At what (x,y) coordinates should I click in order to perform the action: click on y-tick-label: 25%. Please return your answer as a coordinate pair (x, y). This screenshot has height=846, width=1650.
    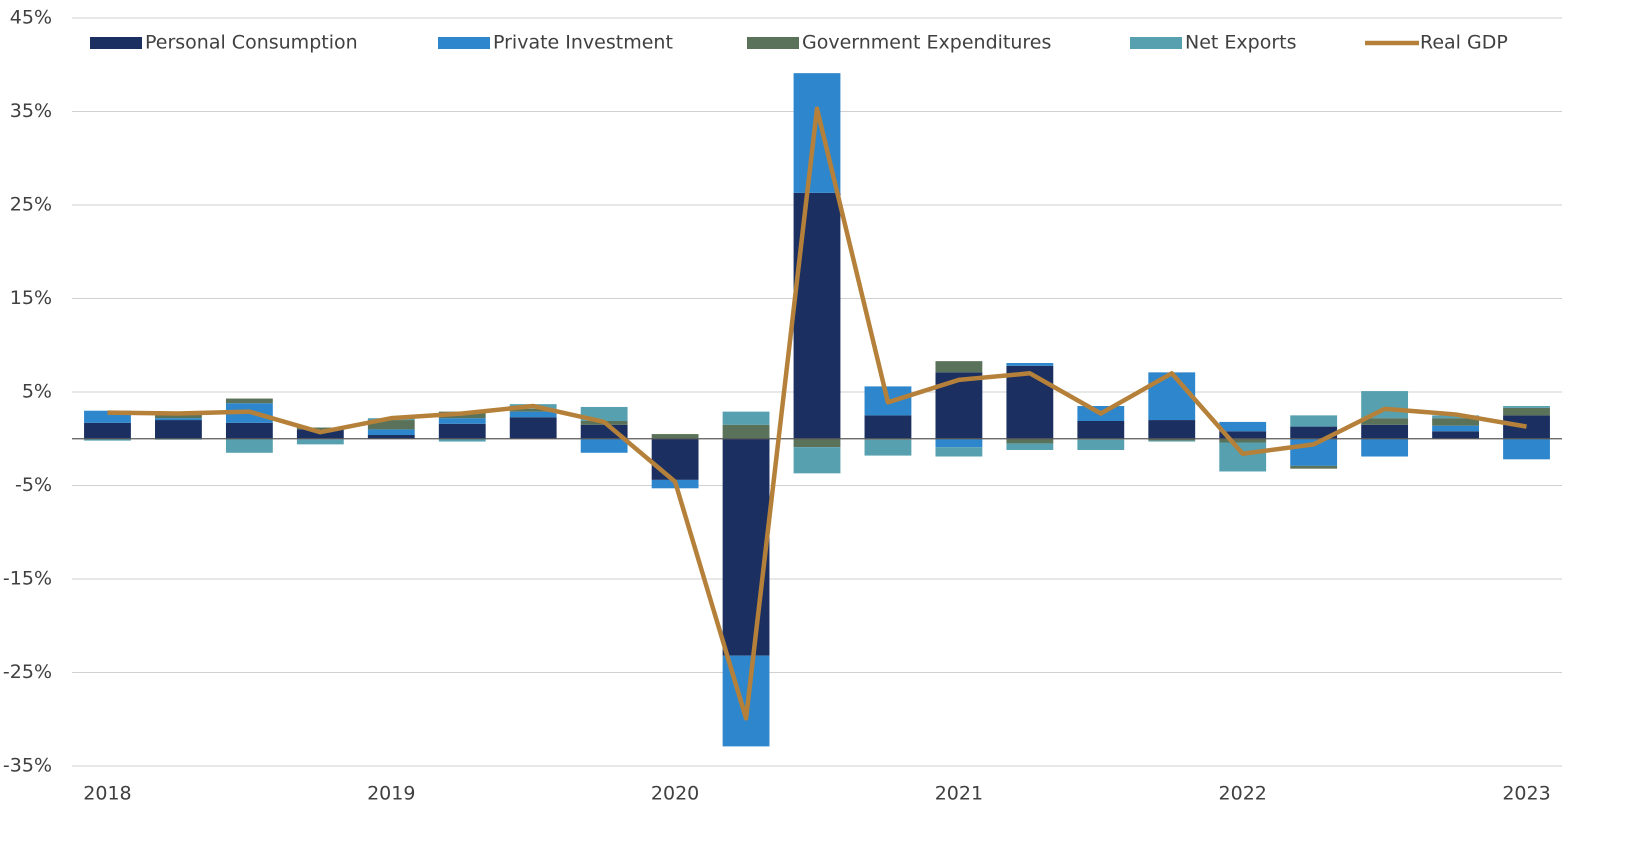
    Looking at the image, I should click on (31, 205).